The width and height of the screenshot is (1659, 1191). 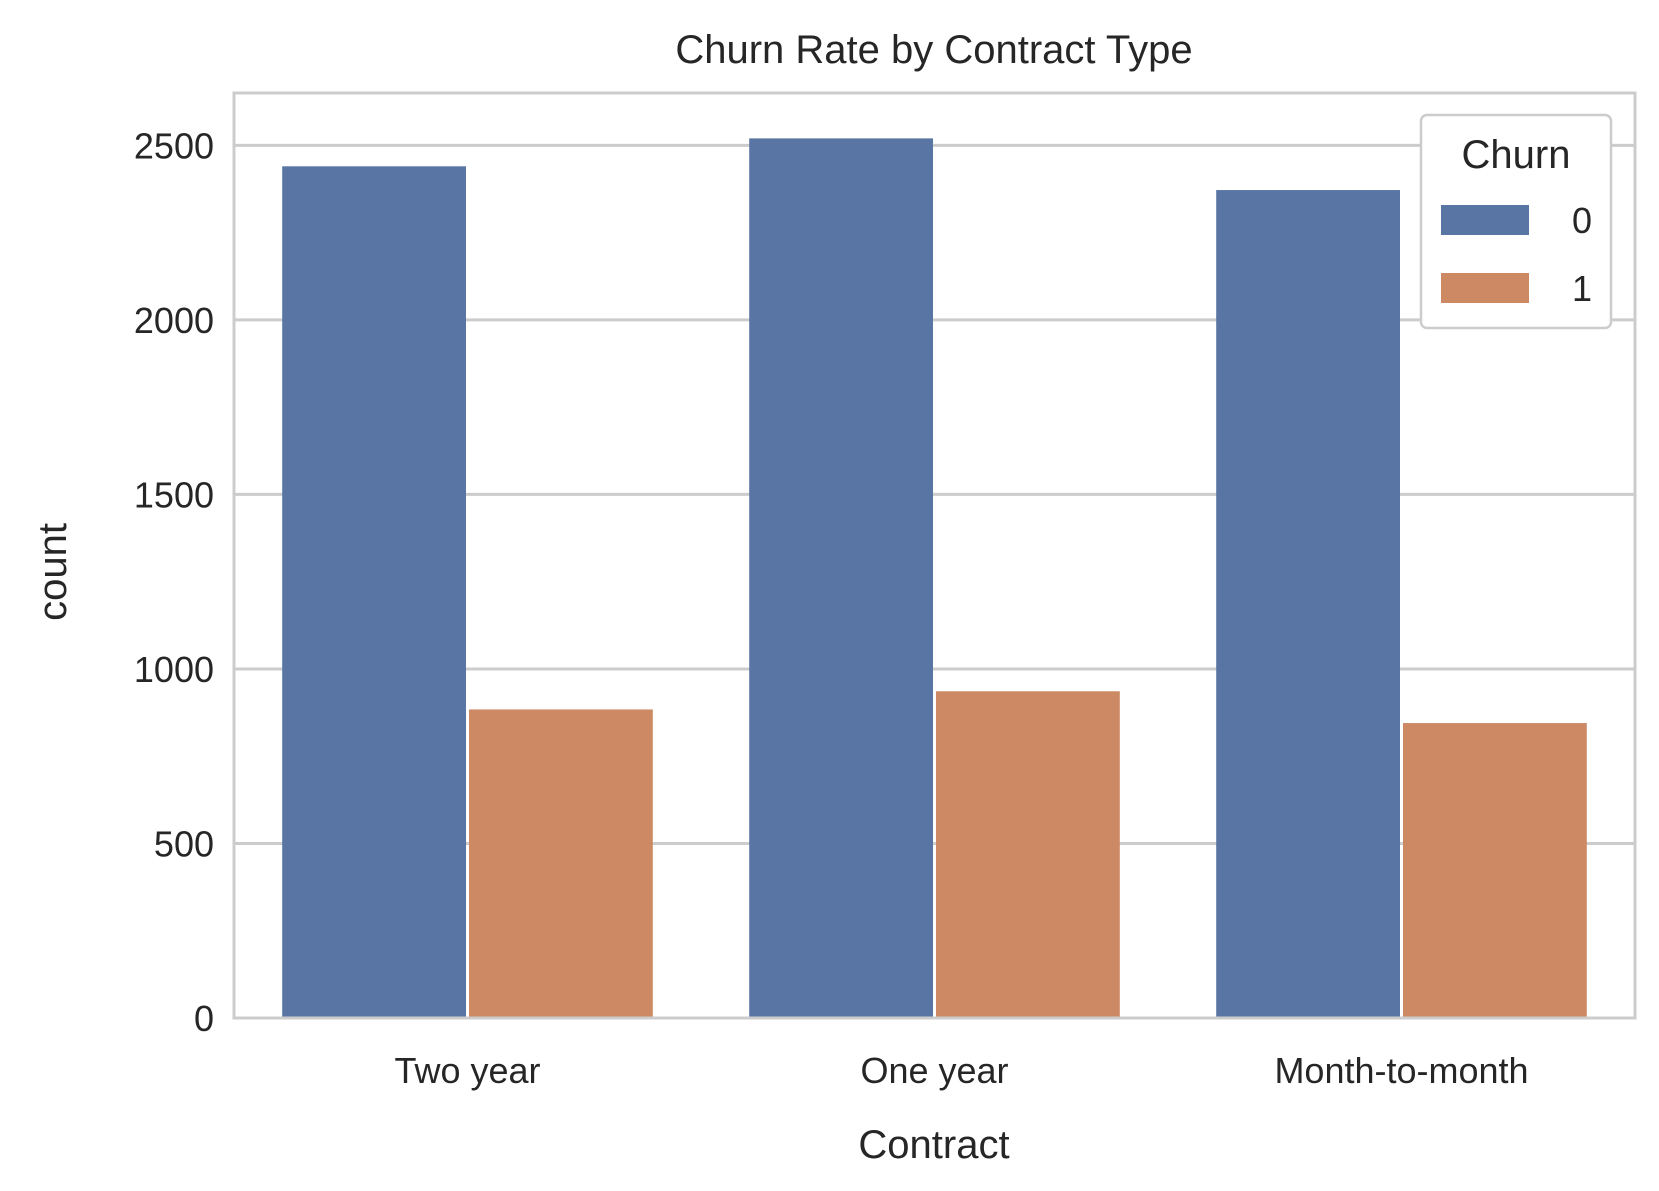 I want to click on legend: Churn 0 1, so click(x=1516, y=221).